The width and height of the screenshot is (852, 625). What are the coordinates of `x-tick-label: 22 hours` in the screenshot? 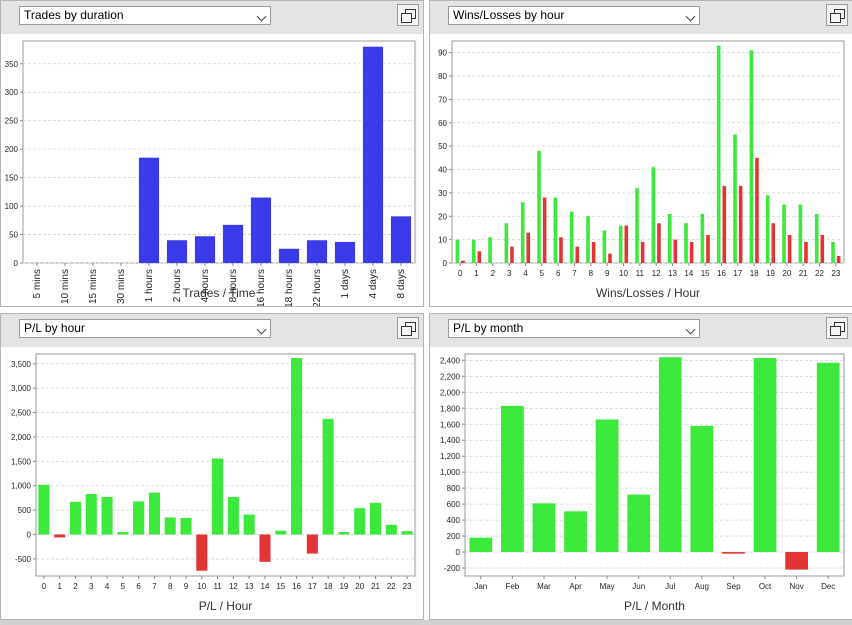 It's located at (317, 287).